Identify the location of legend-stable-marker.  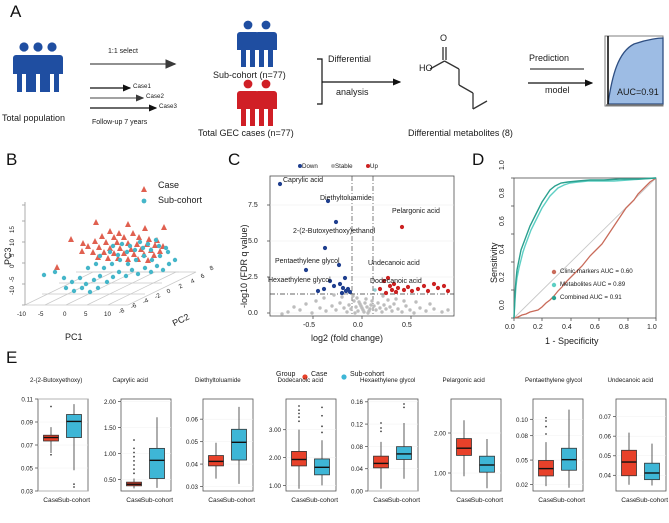
(333, 166).